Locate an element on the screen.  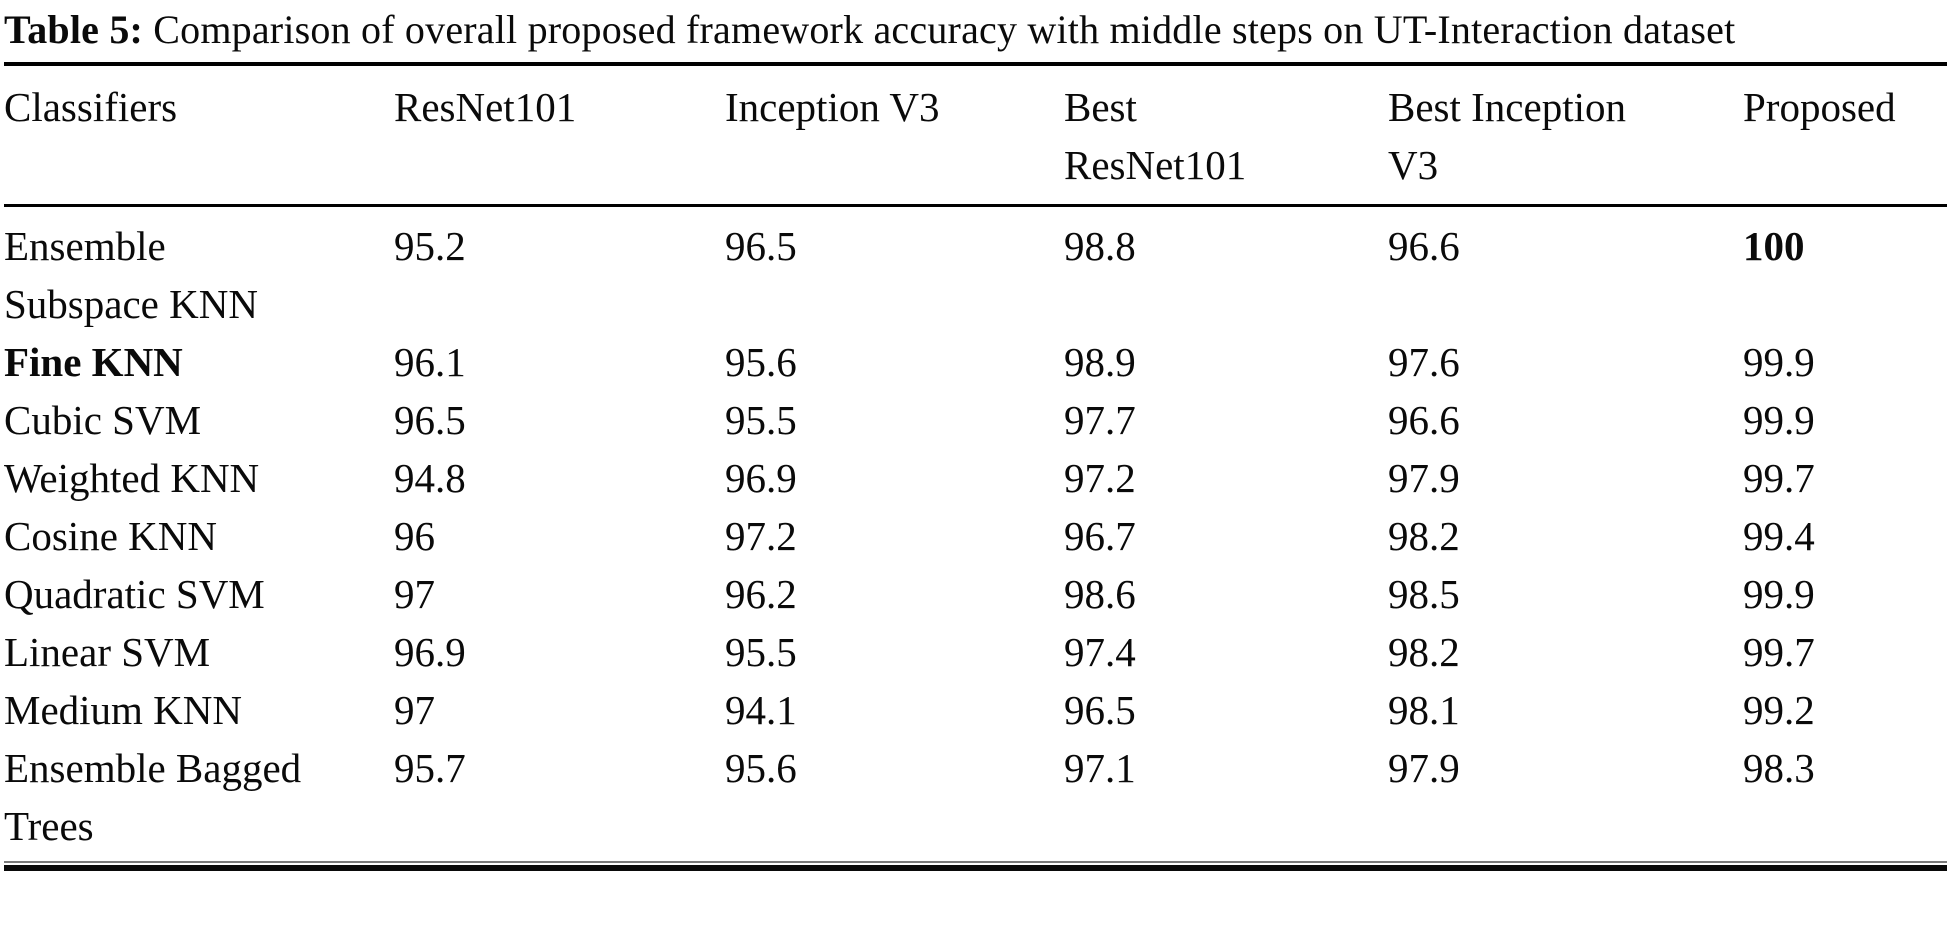
row-label: Weighted KNN is located at coordinates (132, 478).